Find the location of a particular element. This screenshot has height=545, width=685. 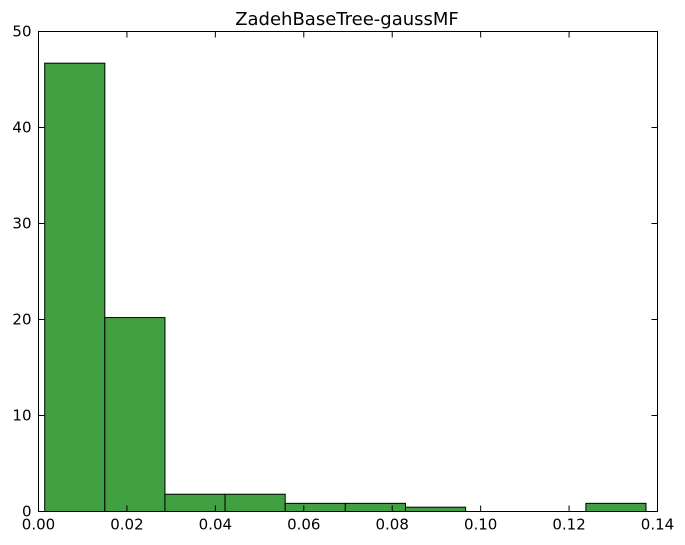

y-tick-label: 50 is located at coordinates (21, 32).